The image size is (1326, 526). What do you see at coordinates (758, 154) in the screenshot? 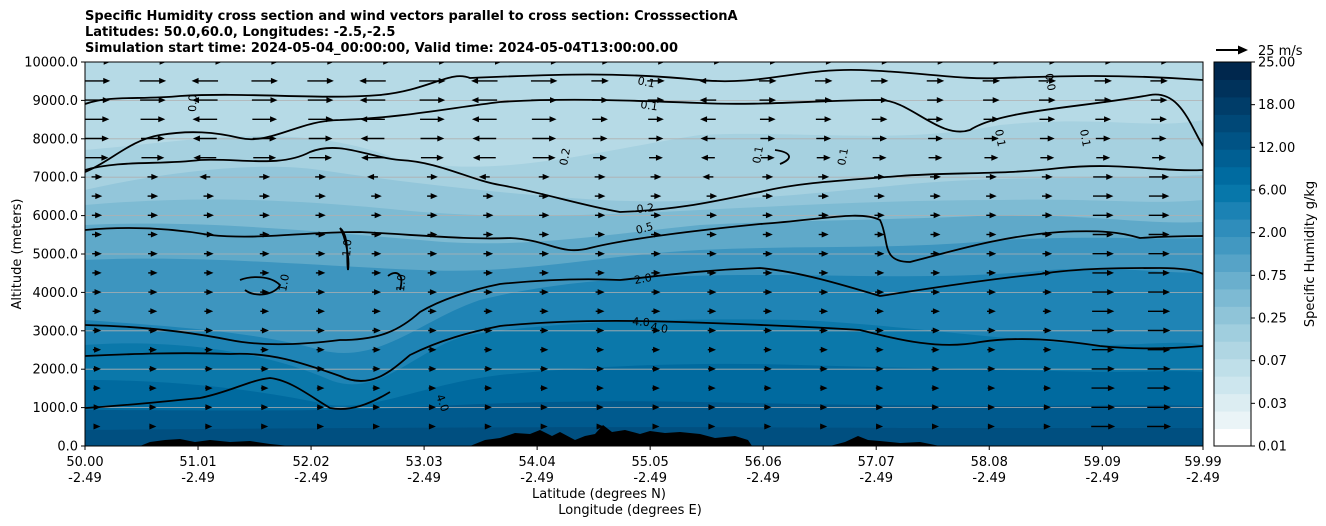
I see `contour-label: 0.1` at bounding box center [758, 154].